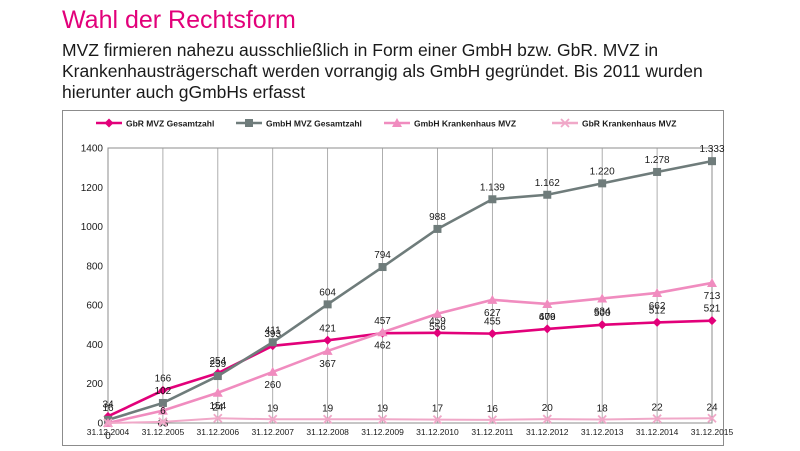  Describe the element at coordinates (163, 378) in the screenshot. I see `data-label-s1: 166` at that location.